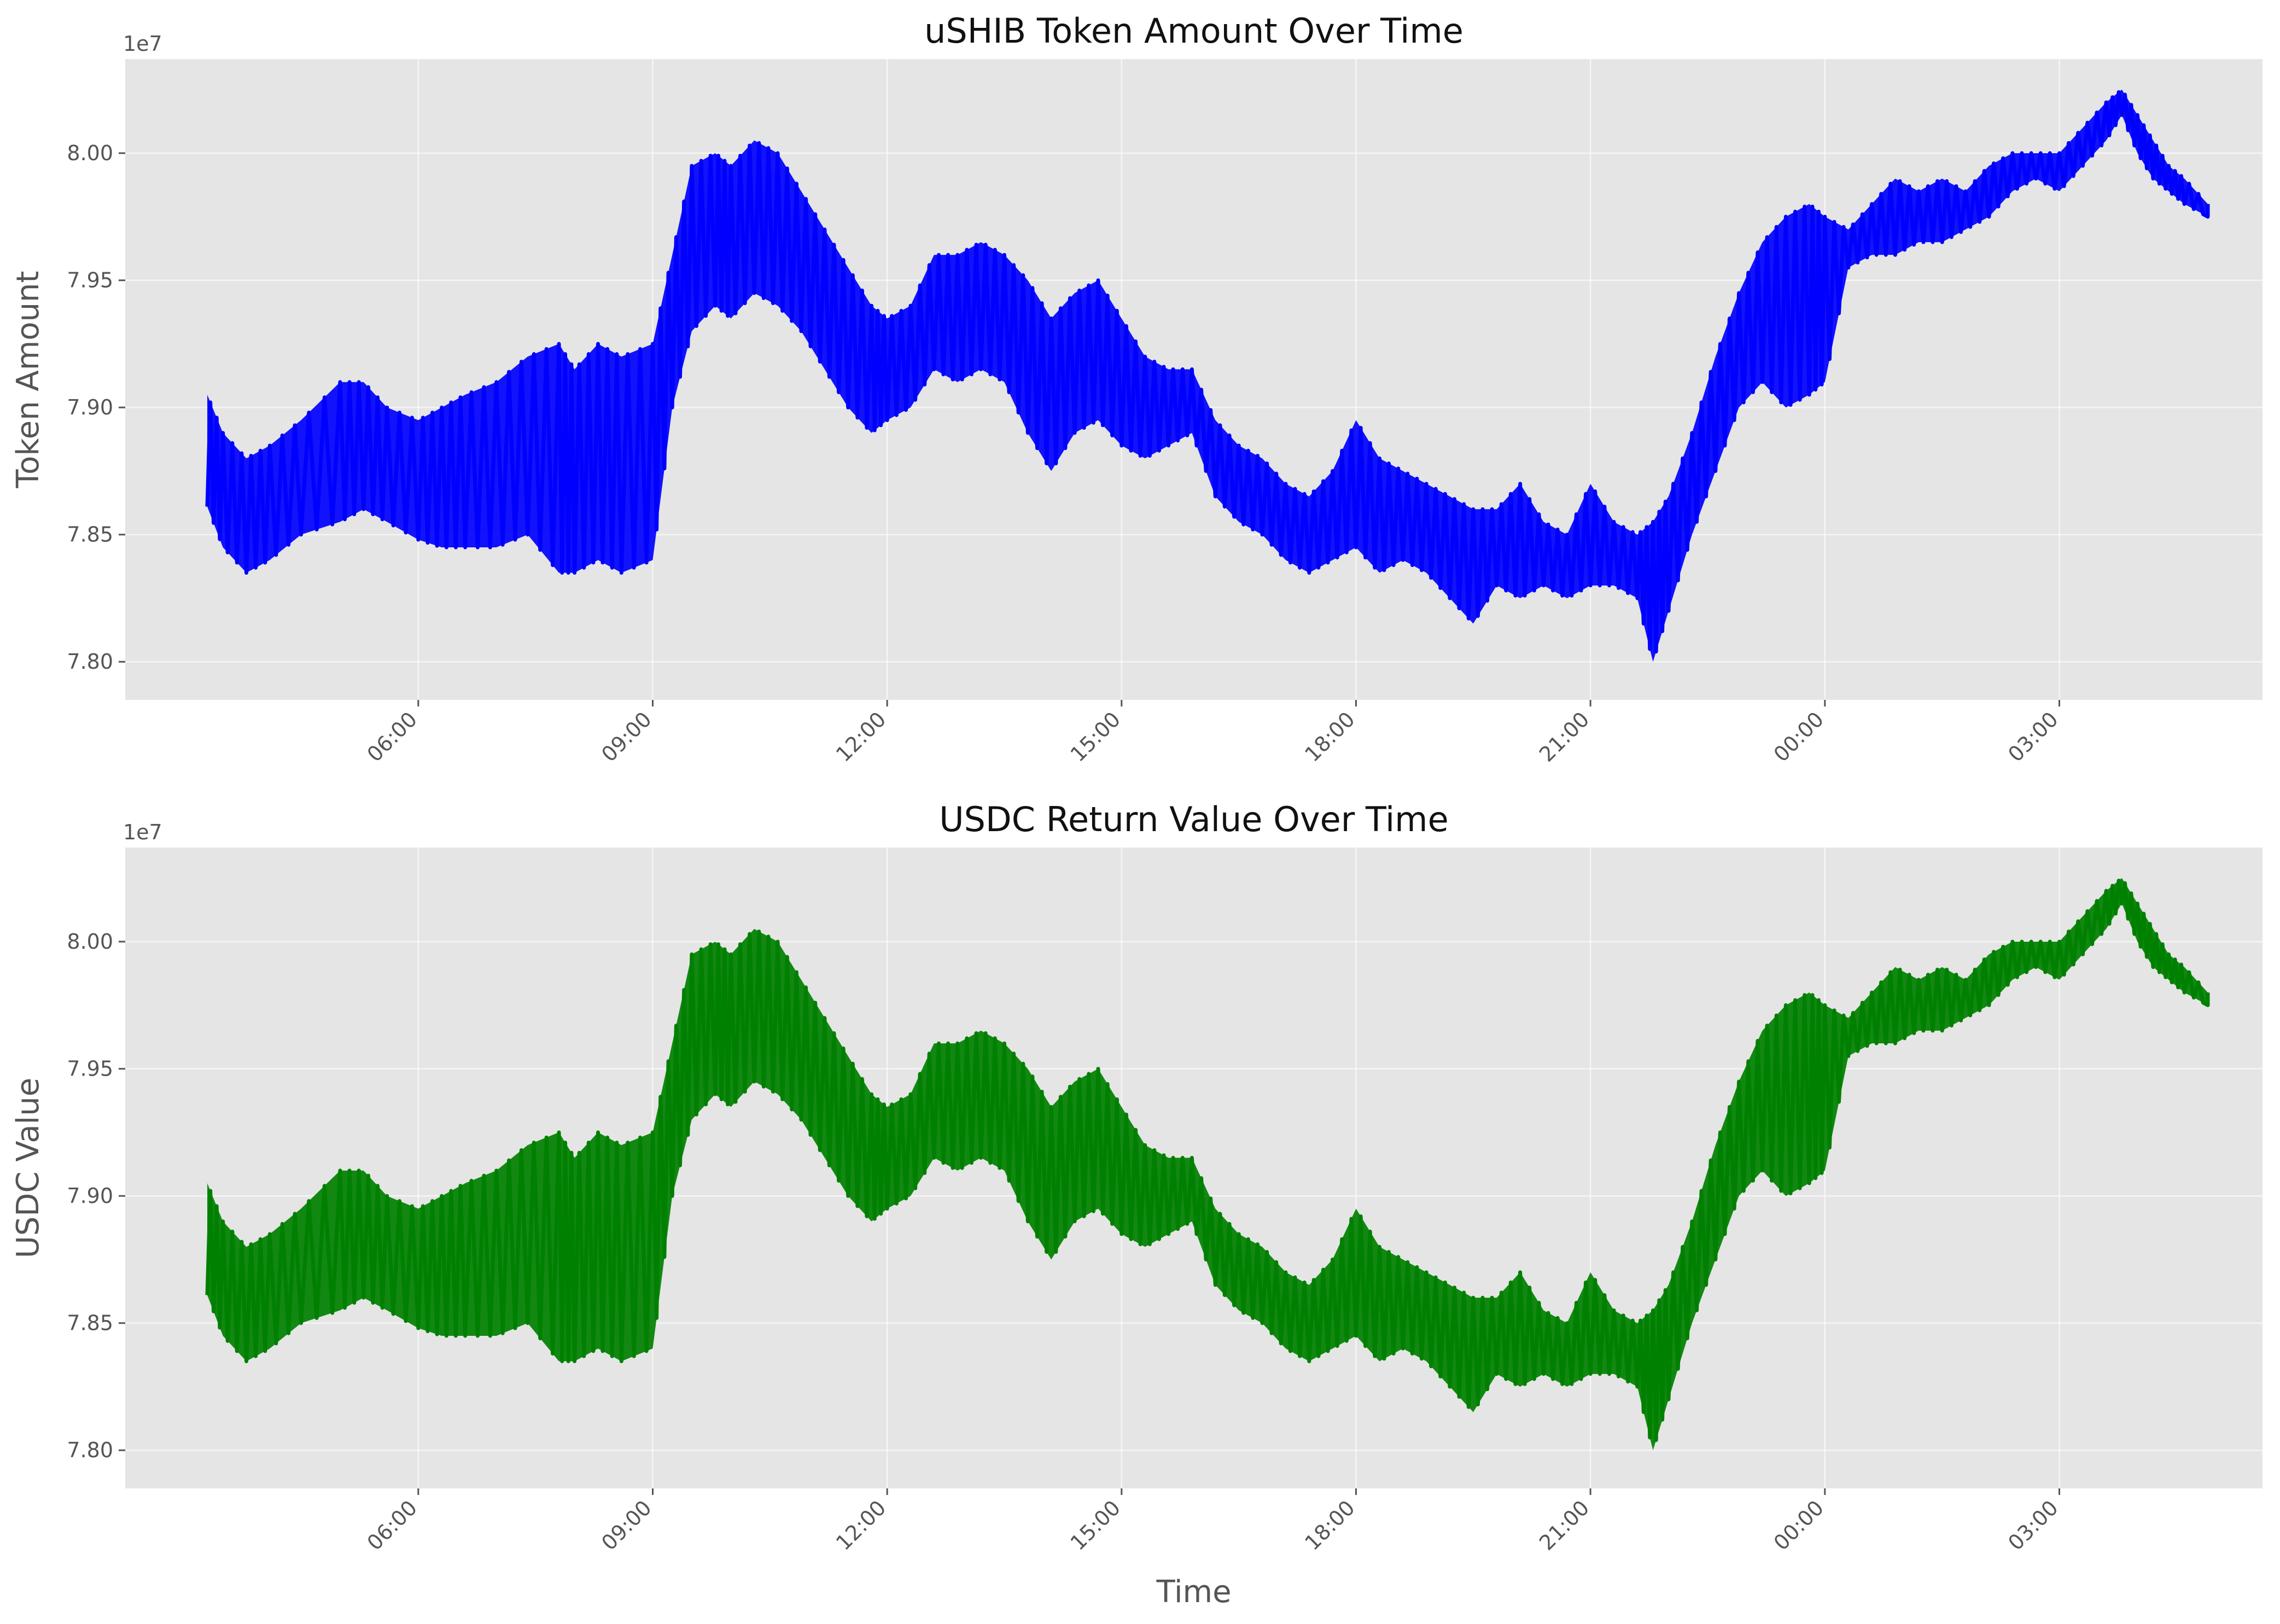 The height and width of the screenshot is (1624, 2280). What do you see at coordinates (1193, 819) in the screenshot?
I see `chart-title-usdc: USDC Return Value Over Time` at bounding box center [1193, 819].